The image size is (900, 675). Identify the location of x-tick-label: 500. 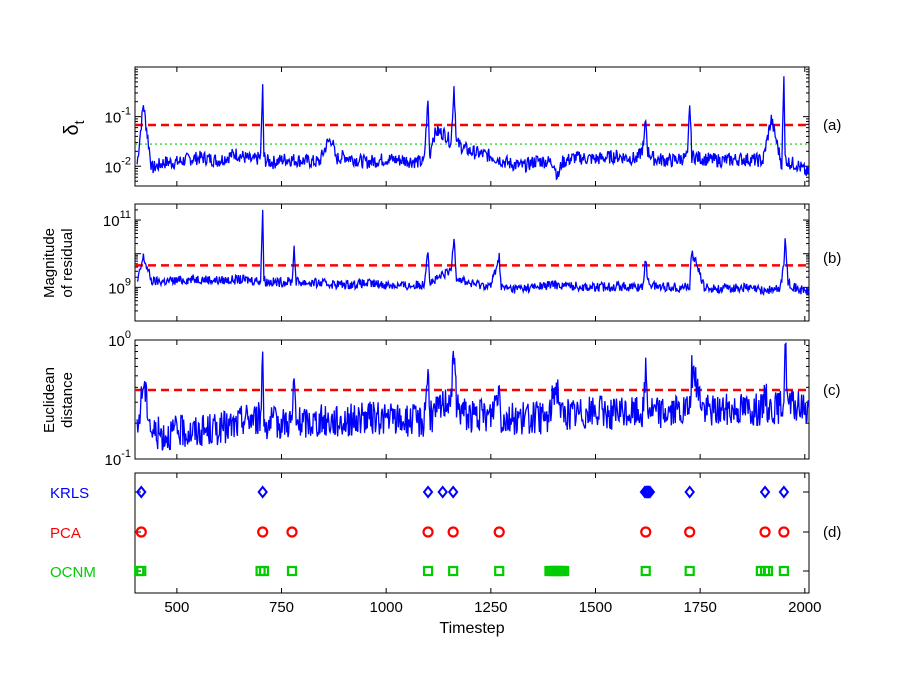
(176, 607).